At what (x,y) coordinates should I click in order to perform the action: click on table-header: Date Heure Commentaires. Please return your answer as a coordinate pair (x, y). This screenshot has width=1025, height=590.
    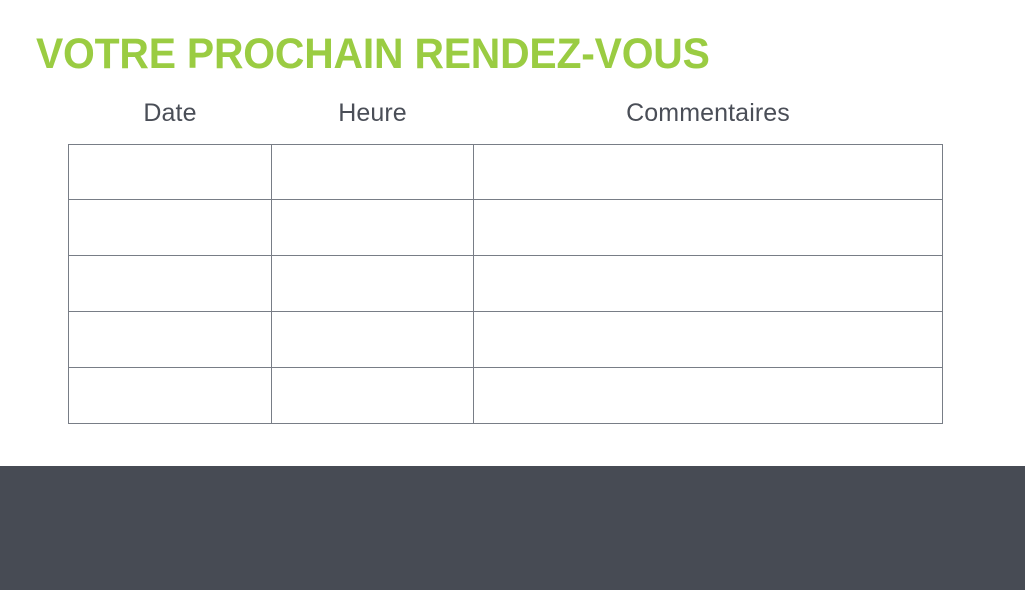
    Looking at the image, I should click on (506, 120).